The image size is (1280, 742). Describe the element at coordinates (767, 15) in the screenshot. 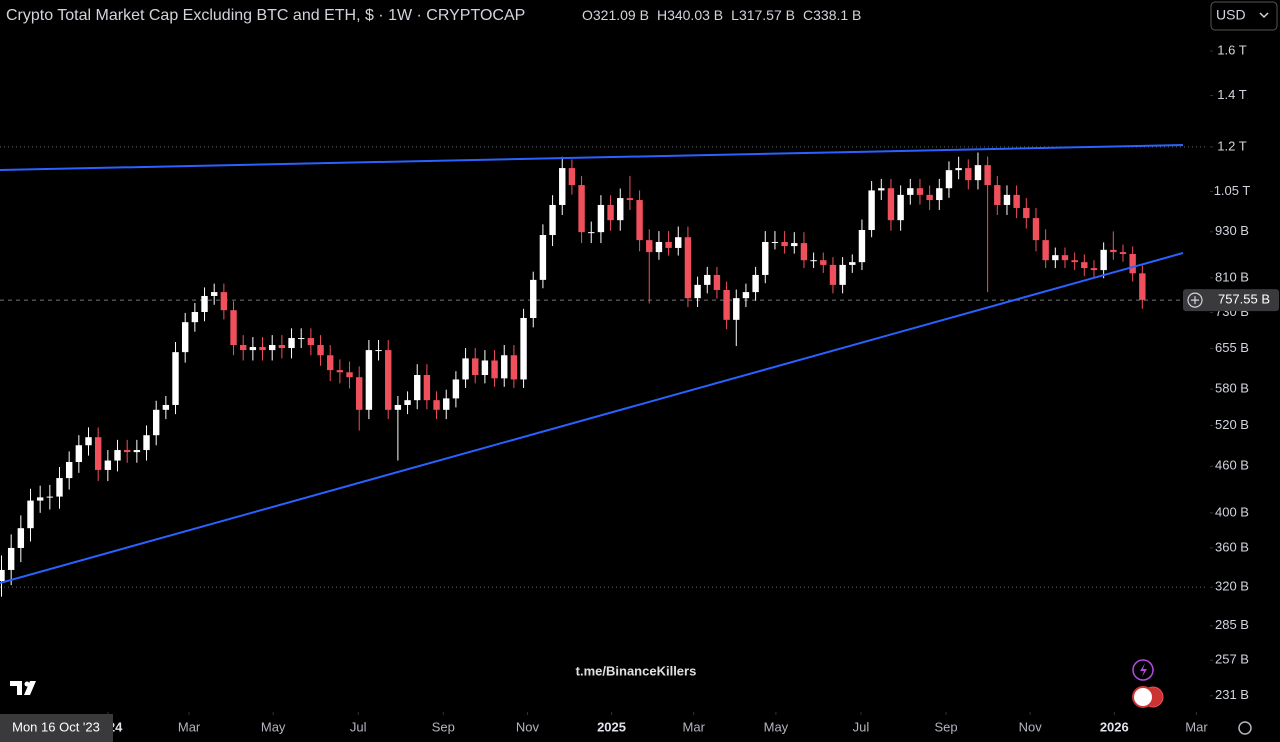

I see `ohlc-value: 317.57 B` at that location.